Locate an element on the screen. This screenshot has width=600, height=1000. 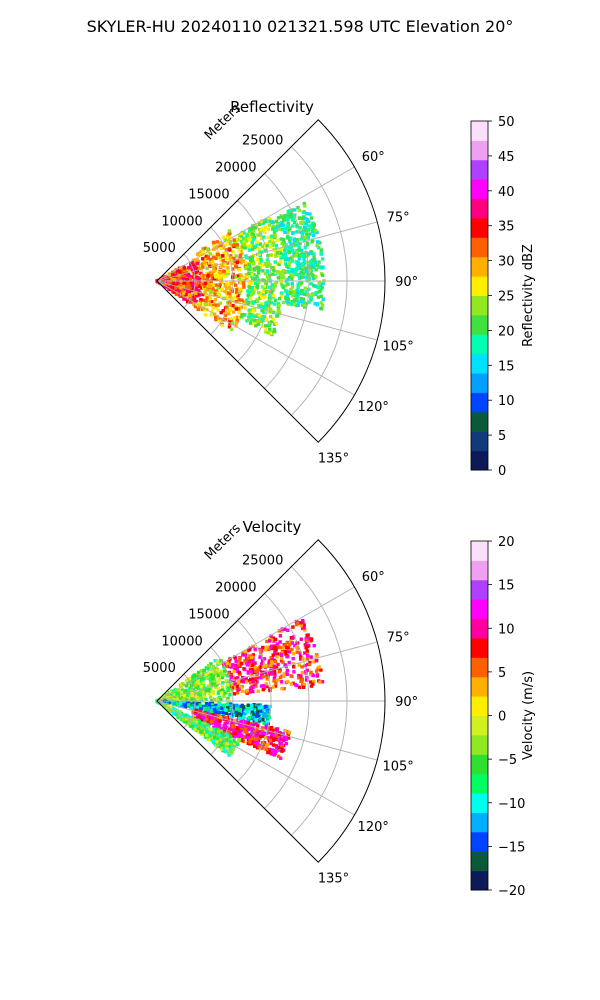
colorbar-tick-label: 25 is located at coordinates (506, 297).